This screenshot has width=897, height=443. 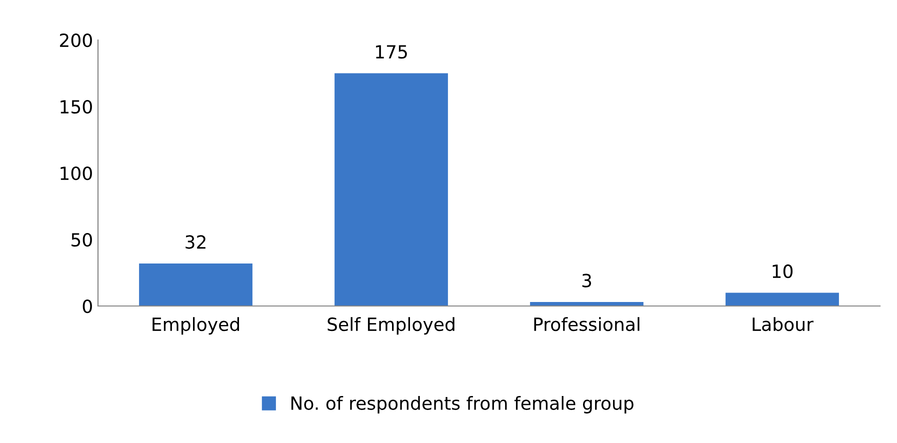 What do you see at coordinates (782, 271) in the screenshot?
I see `data-label: 10` at bounding box center [782, 271].